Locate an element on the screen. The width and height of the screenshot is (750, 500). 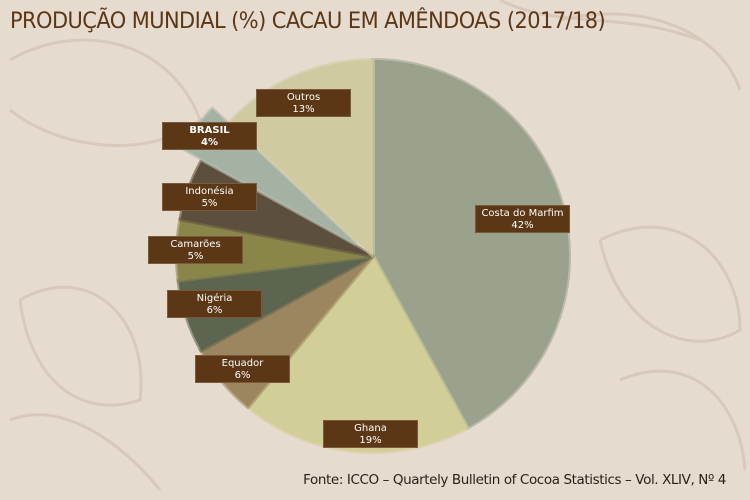
slice-label: Indonésia is located at coordinates (209, 191).